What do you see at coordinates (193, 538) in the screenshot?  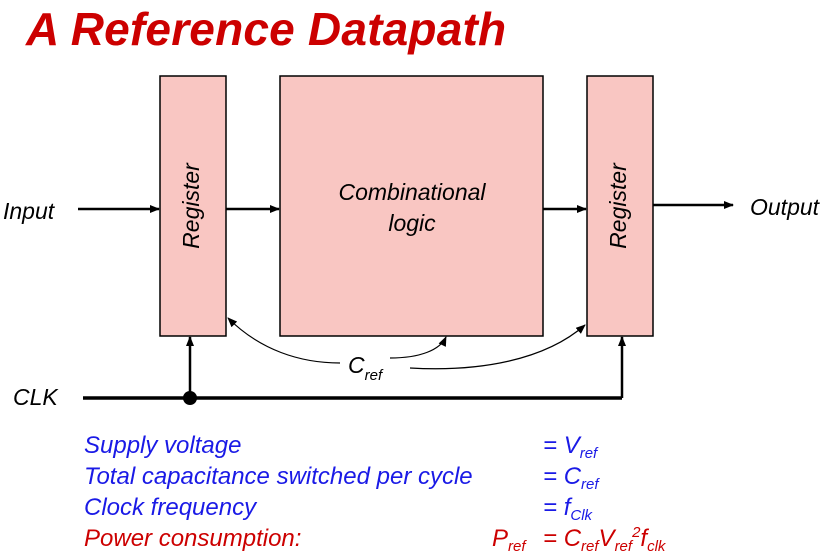 I see `power-consumption-label: Power consumption:` at bounding box center [193, 538].